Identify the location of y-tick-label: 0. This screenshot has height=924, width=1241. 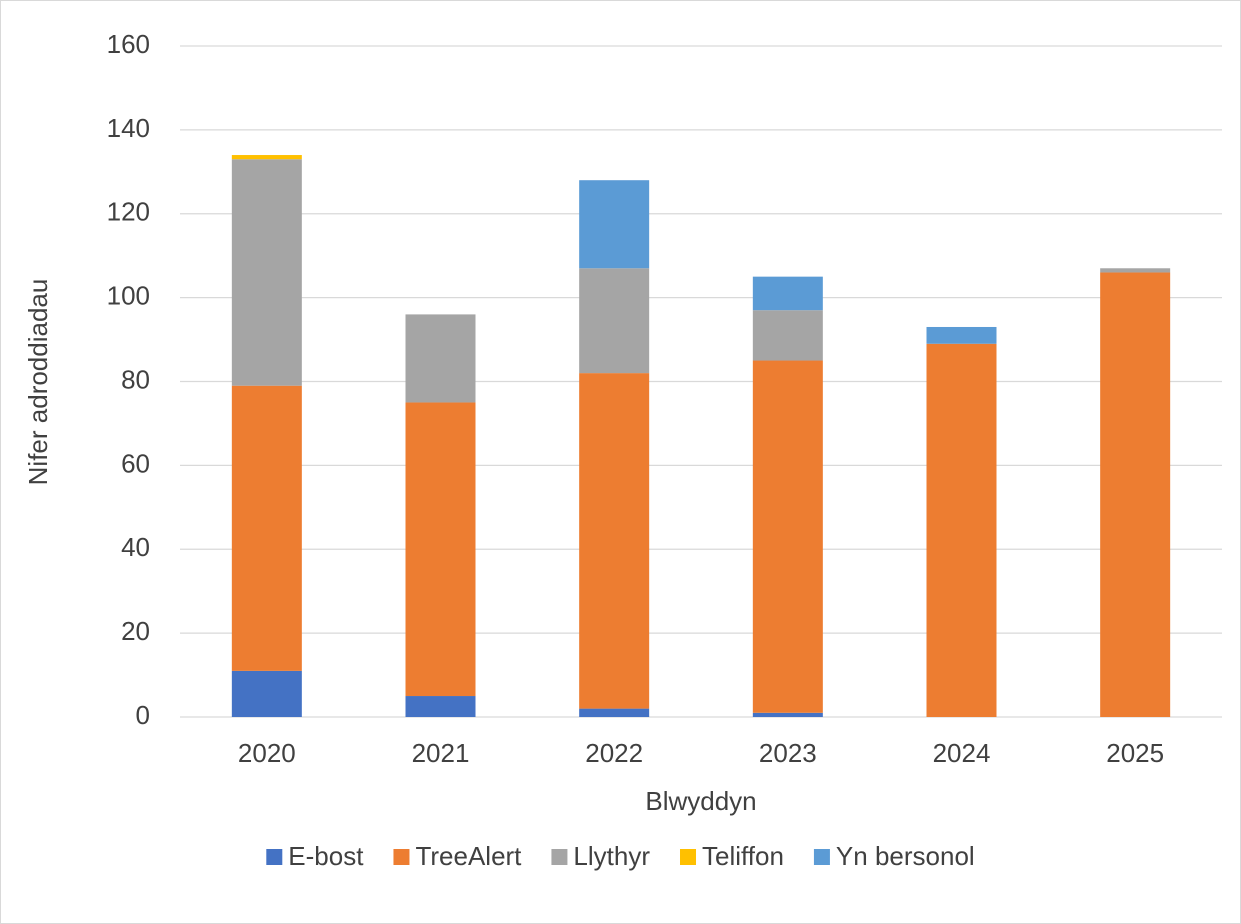
(143, 715).